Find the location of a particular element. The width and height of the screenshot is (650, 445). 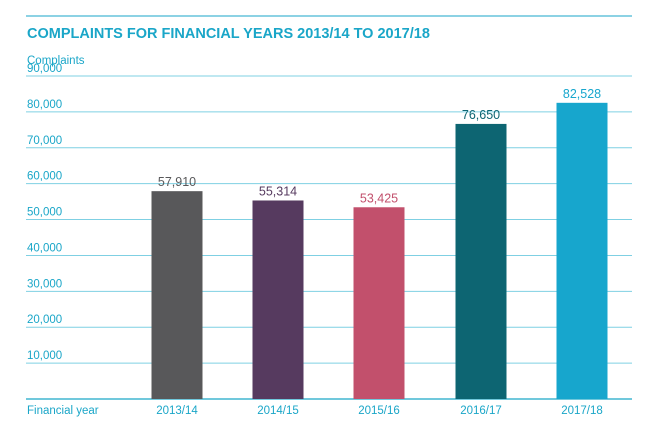

y-tick-label: 50,000 is located at coordinates (44, 213).